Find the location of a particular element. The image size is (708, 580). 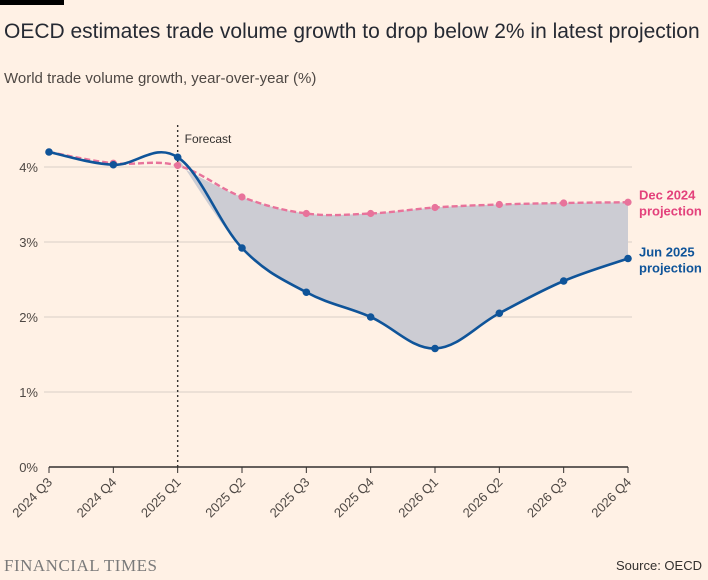

y-tick-label: 0% is located at coordinates (28, 467).